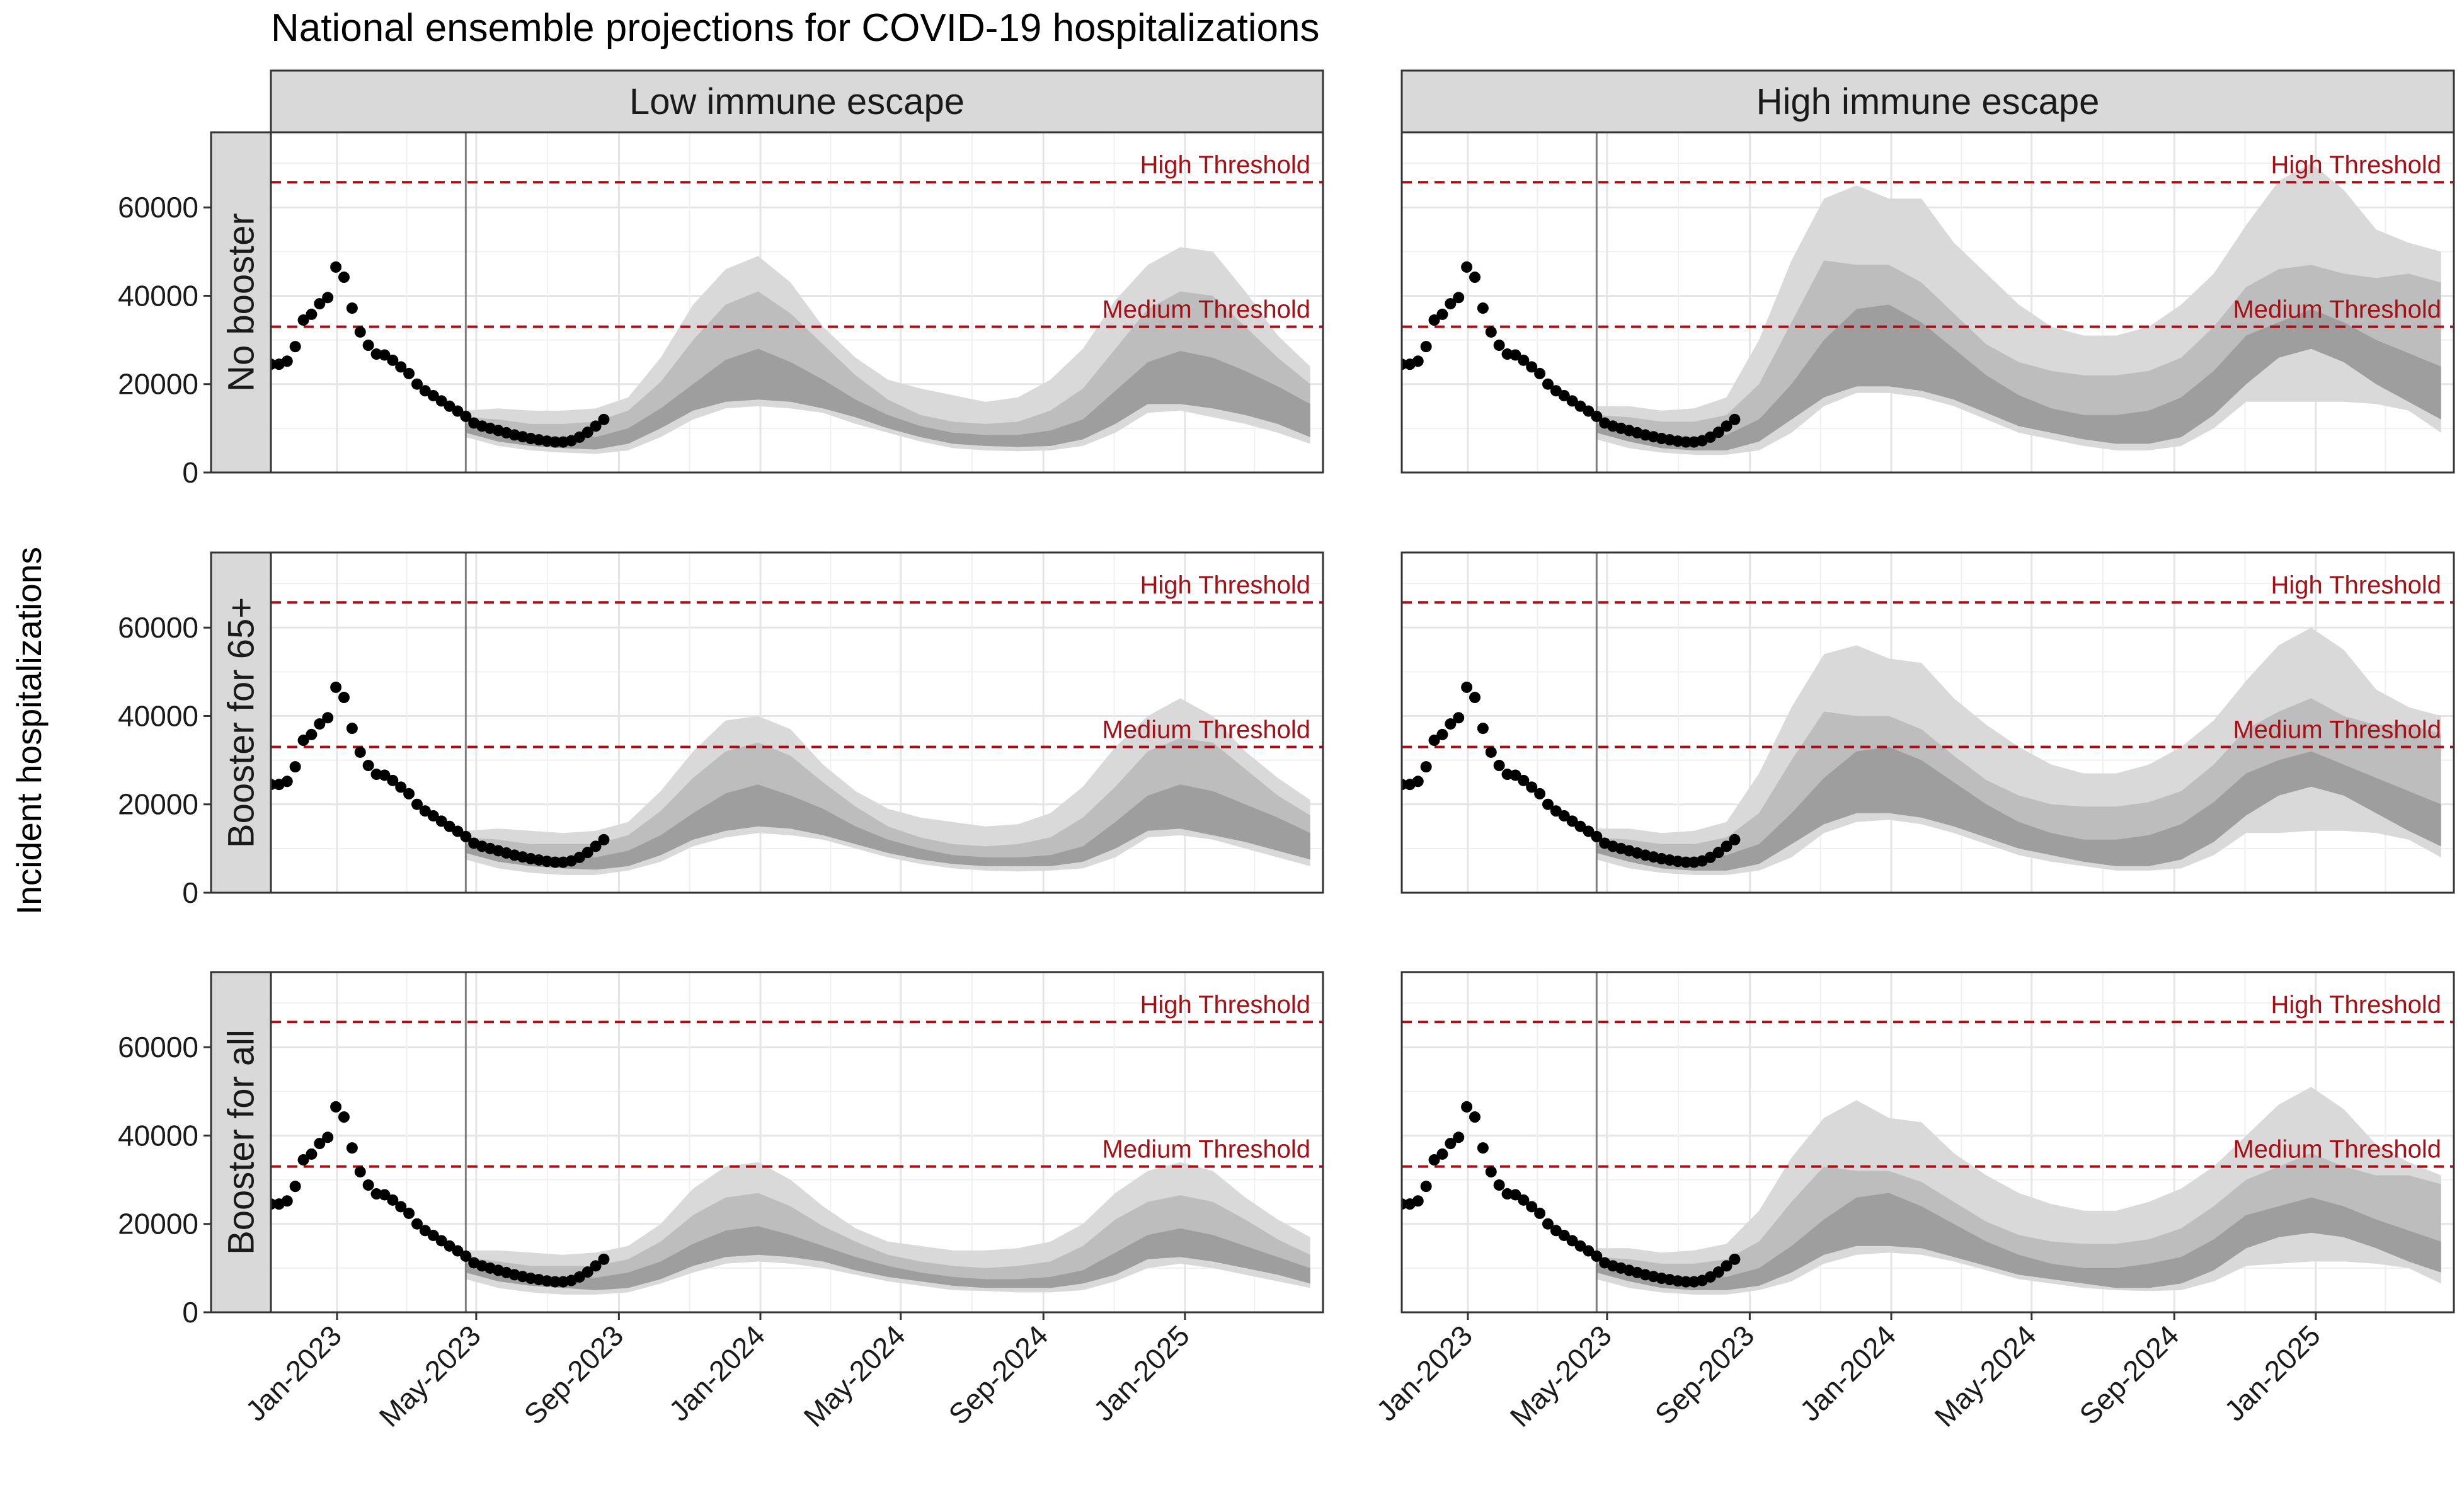 The image size is (2457, 1512). I want to click on x-tick-label: Sep-2024, so click(998, 1375).